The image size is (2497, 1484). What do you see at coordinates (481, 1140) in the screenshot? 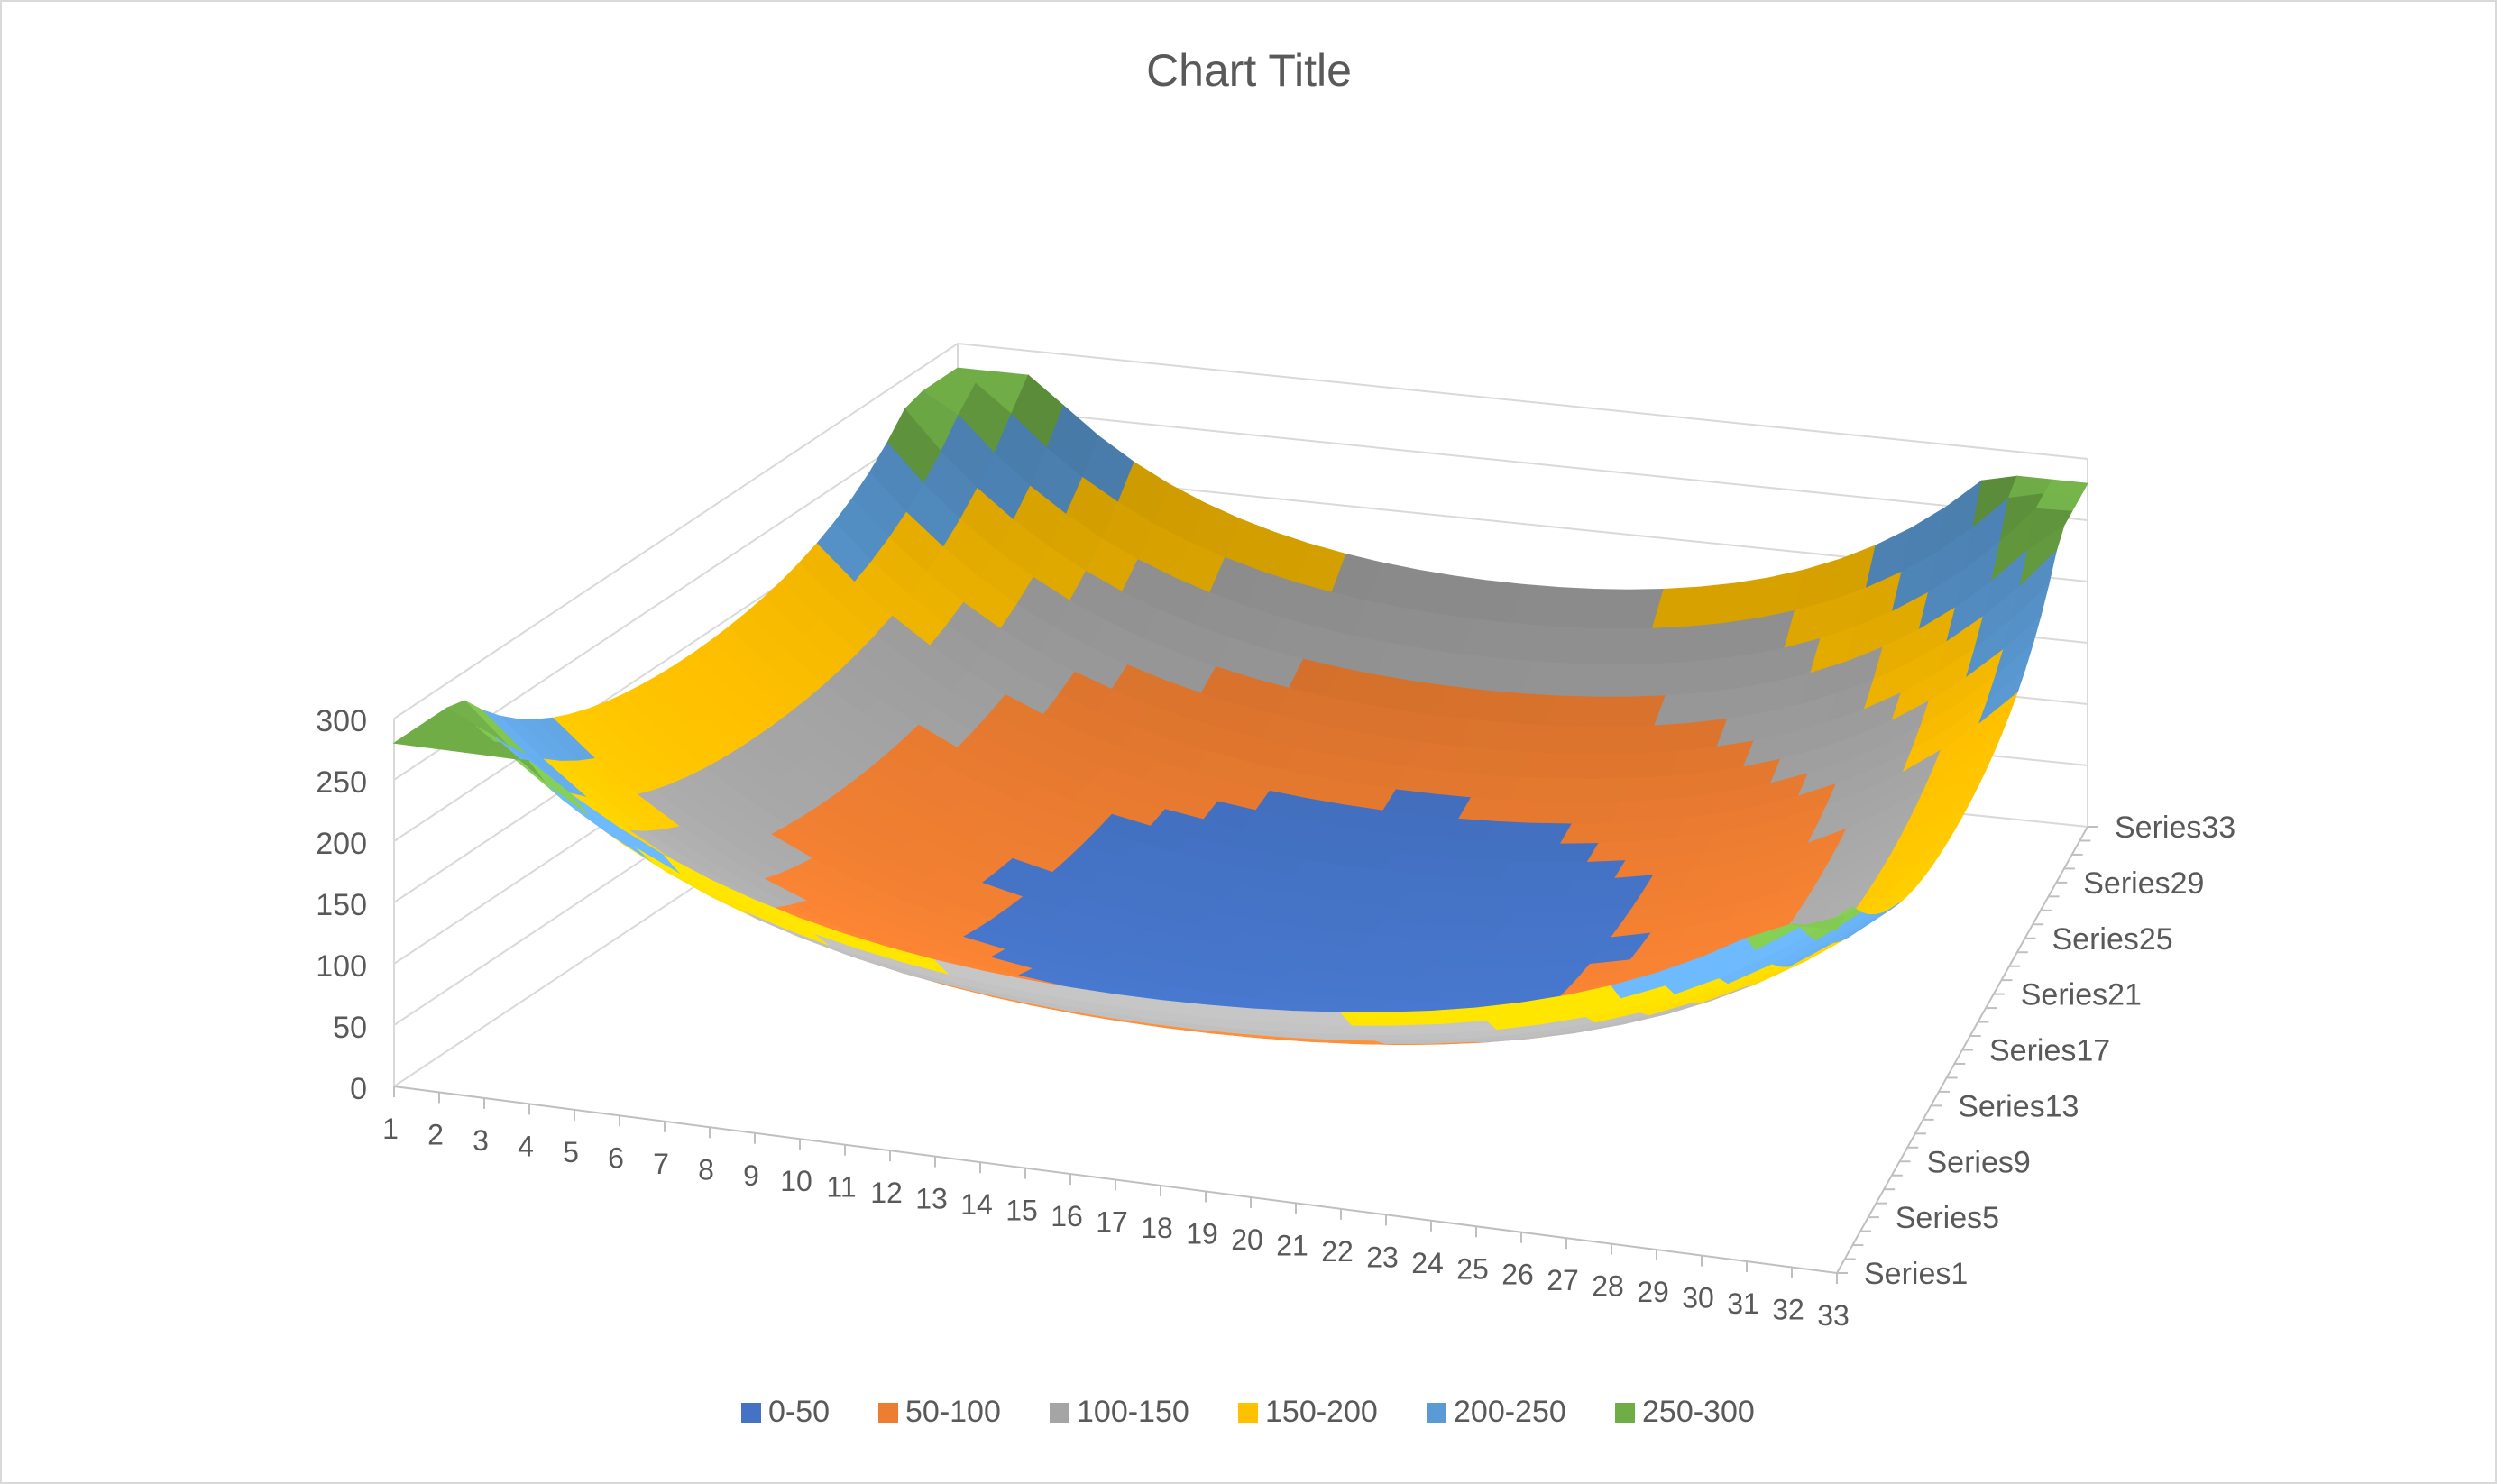
I see `x-tick-label: 3` at bounding box center [481, 1140].